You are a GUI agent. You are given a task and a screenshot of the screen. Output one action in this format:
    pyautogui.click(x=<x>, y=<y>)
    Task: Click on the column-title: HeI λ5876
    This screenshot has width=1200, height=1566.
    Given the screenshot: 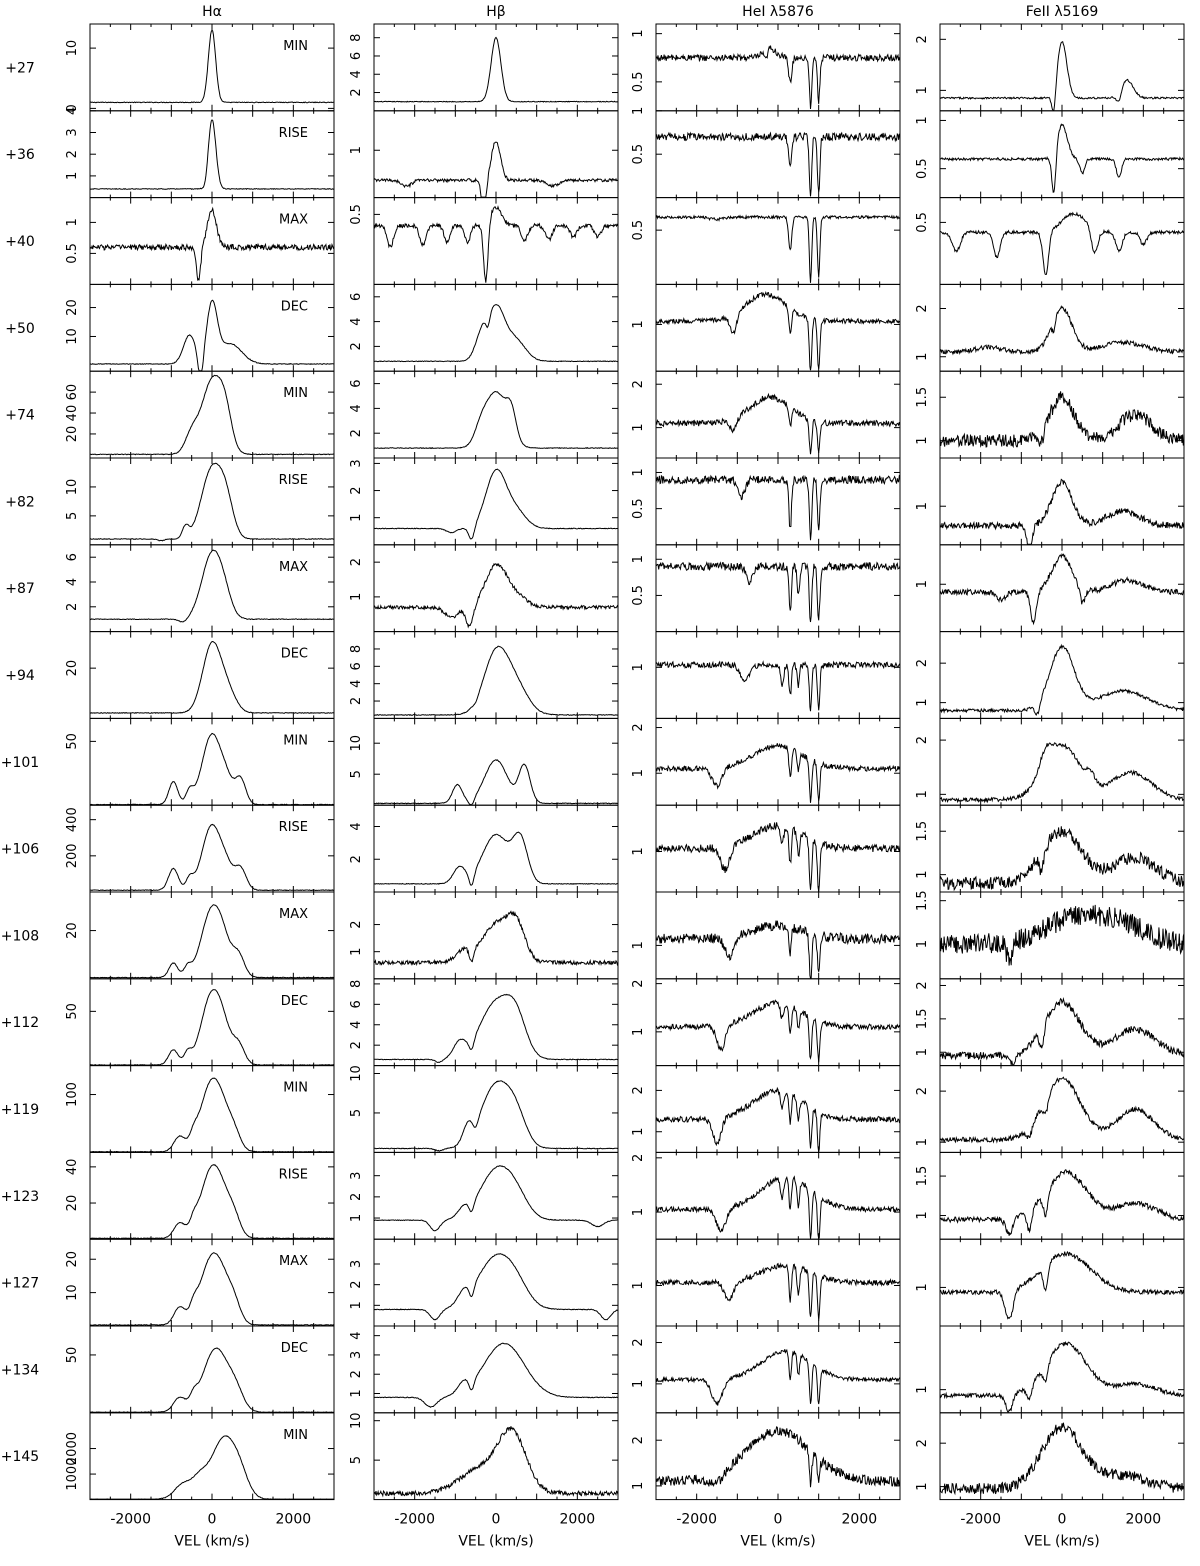 What is the action you would take?
    pyautogui.click(x=778, y=12)
    